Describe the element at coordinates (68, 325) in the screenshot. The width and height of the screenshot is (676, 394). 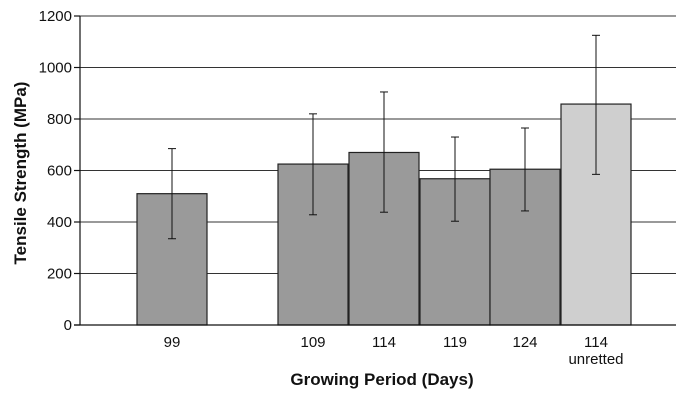
I see `y-tick-label: 0` at that location.